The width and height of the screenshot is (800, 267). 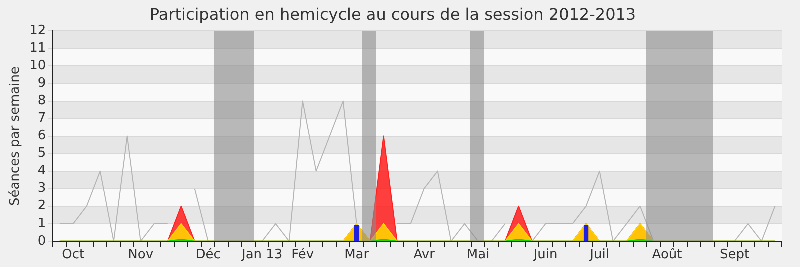 What do you see at coordinates (735, 255) in the screenshot?
I see `x-tick-label: Sept` at bounding box center [735, 255].